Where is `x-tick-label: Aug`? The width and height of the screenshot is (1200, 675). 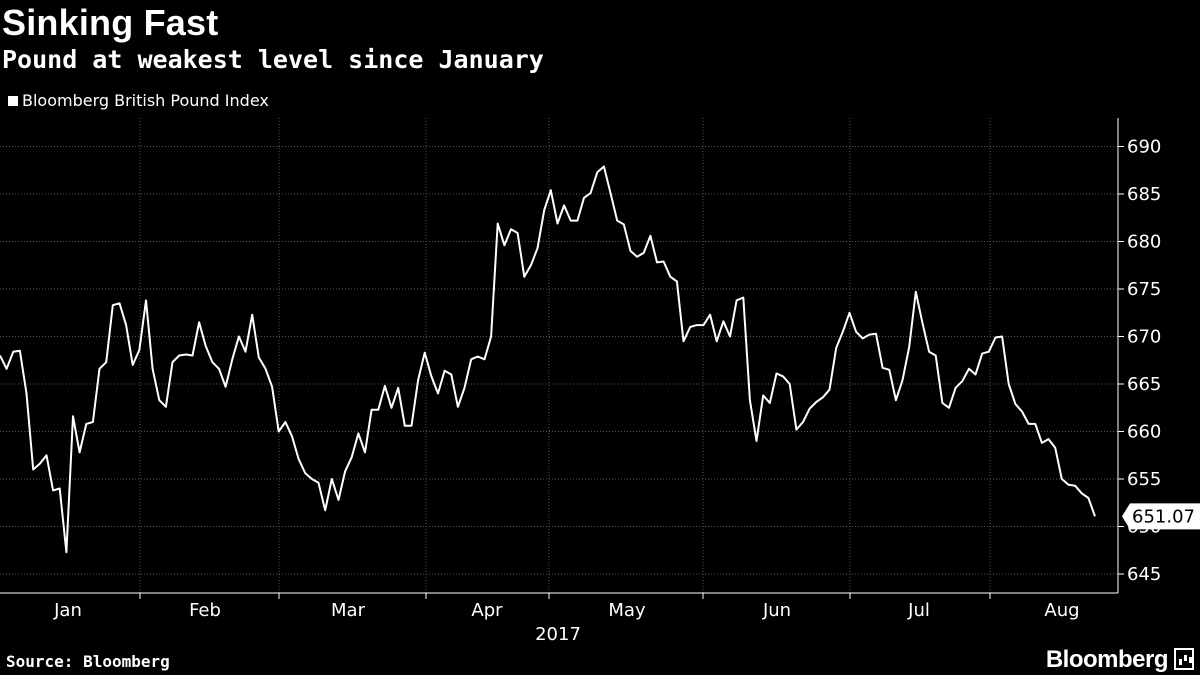 x-tick-label: Aug is located at coordinates (1061, 610).